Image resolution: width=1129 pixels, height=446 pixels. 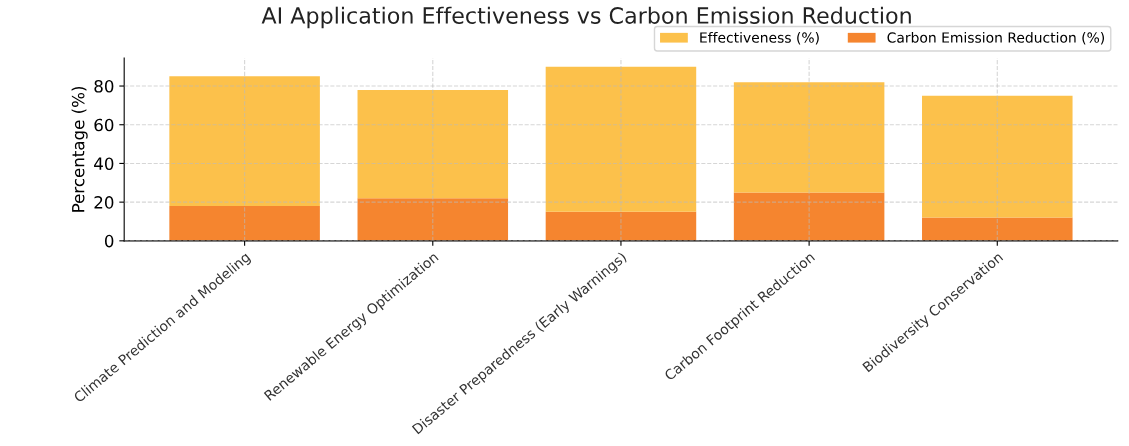 I want to click on y-tick-label: 80, so click(x=104, y=86).